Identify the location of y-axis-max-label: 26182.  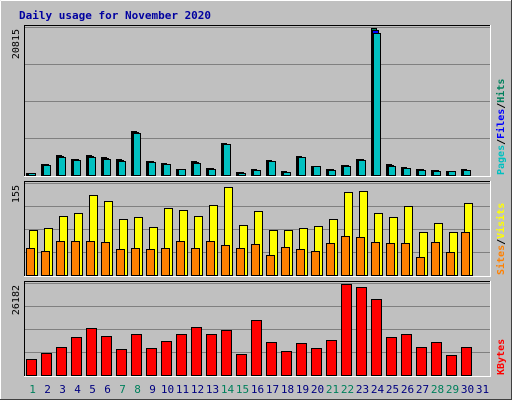
(16, 300).